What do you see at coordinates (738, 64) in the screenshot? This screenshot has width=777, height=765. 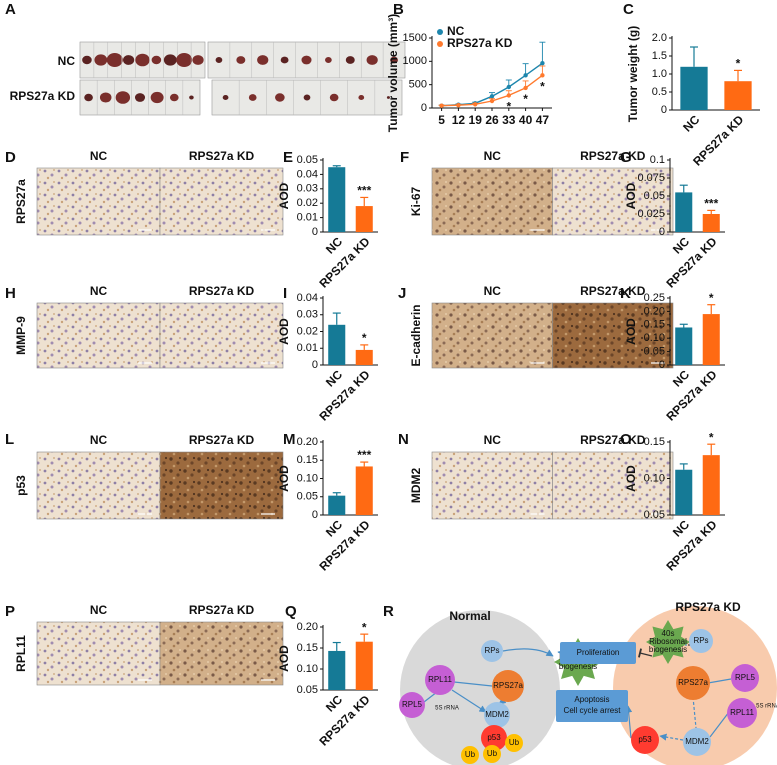 I see `significance: *` at bounding box center [738, 64].